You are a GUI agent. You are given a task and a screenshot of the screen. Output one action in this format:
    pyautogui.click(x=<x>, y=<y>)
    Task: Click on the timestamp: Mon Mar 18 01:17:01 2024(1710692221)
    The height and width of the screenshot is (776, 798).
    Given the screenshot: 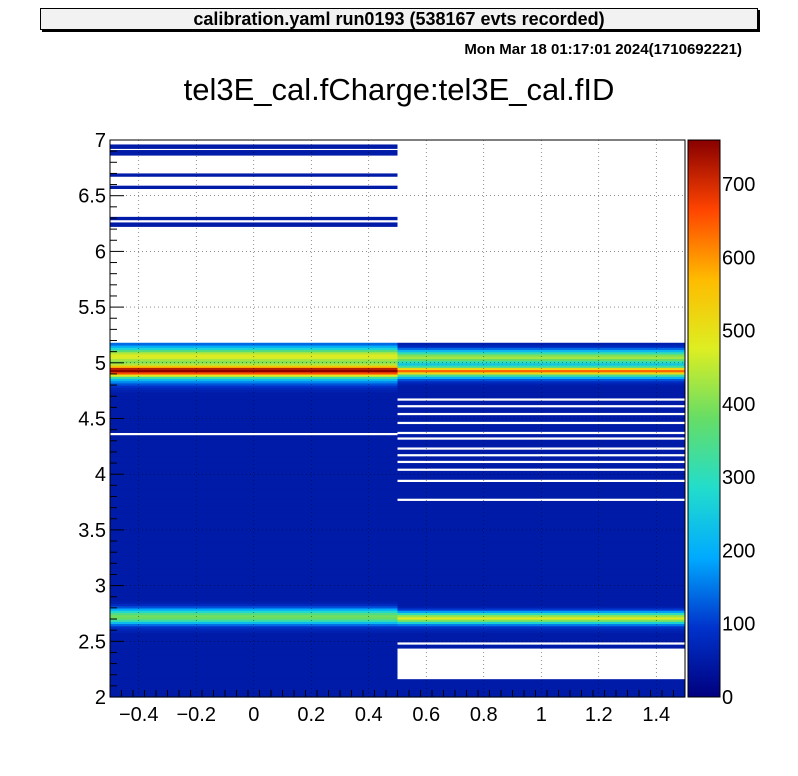 What is the action you would take?
    pyautogui.click(x=603, y=49)
    